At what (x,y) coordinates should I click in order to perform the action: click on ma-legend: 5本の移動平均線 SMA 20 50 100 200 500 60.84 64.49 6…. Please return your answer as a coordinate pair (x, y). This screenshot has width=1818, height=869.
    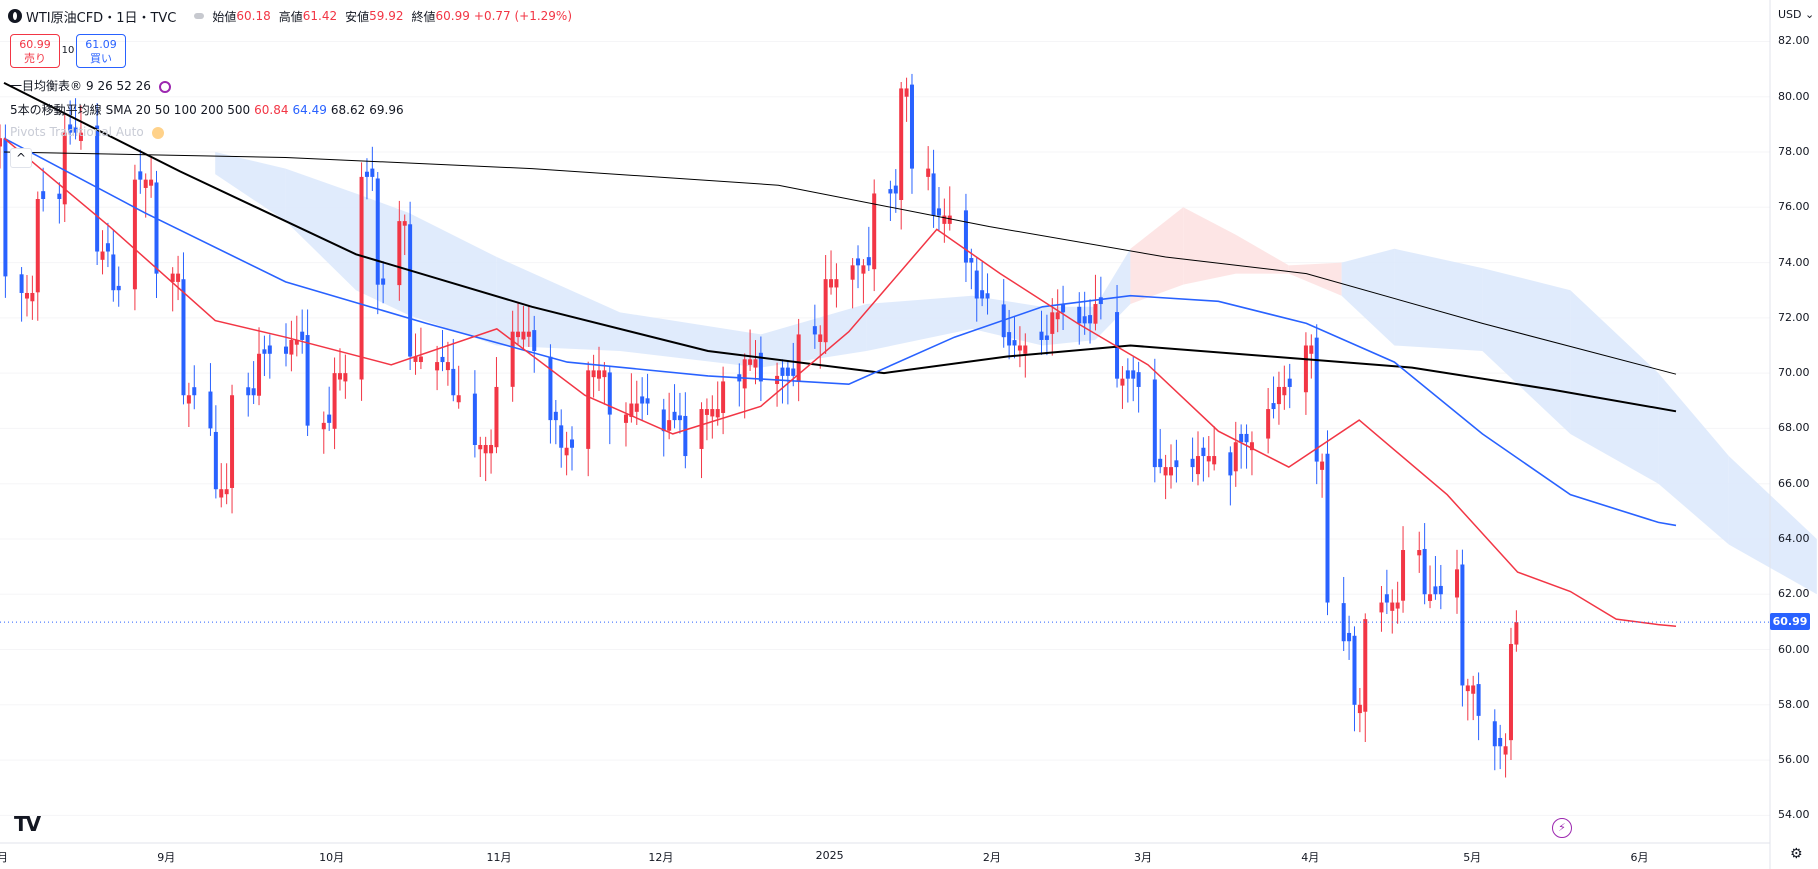
    Looking at the image, I should click on (209, 109).